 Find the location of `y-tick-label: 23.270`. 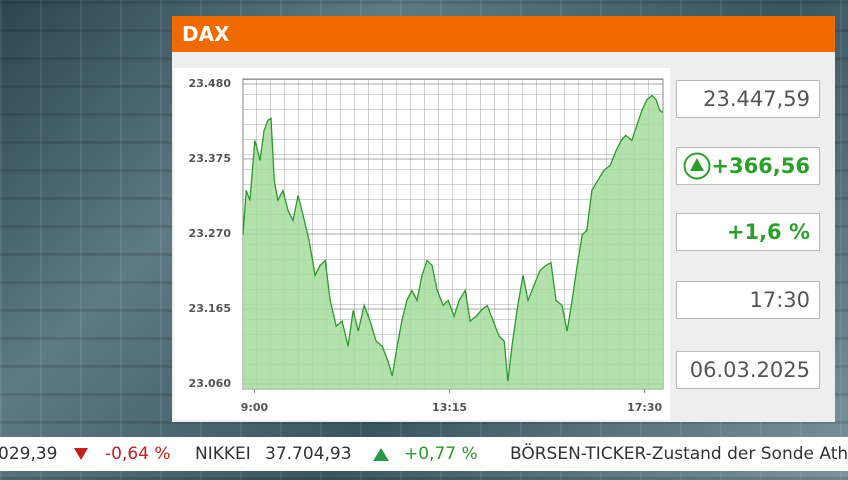

y-tick-label: 23.270 is located at coordinates (210, 233).